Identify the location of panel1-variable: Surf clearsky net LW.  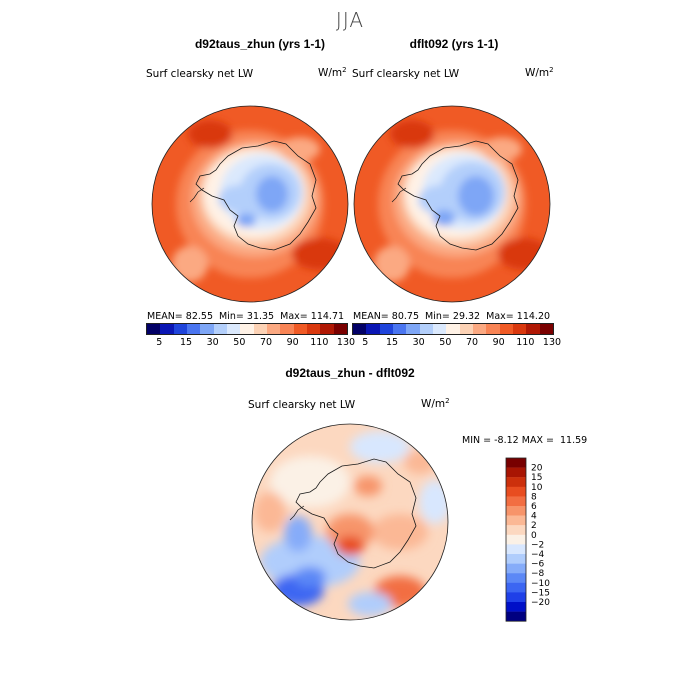
(200, 74).